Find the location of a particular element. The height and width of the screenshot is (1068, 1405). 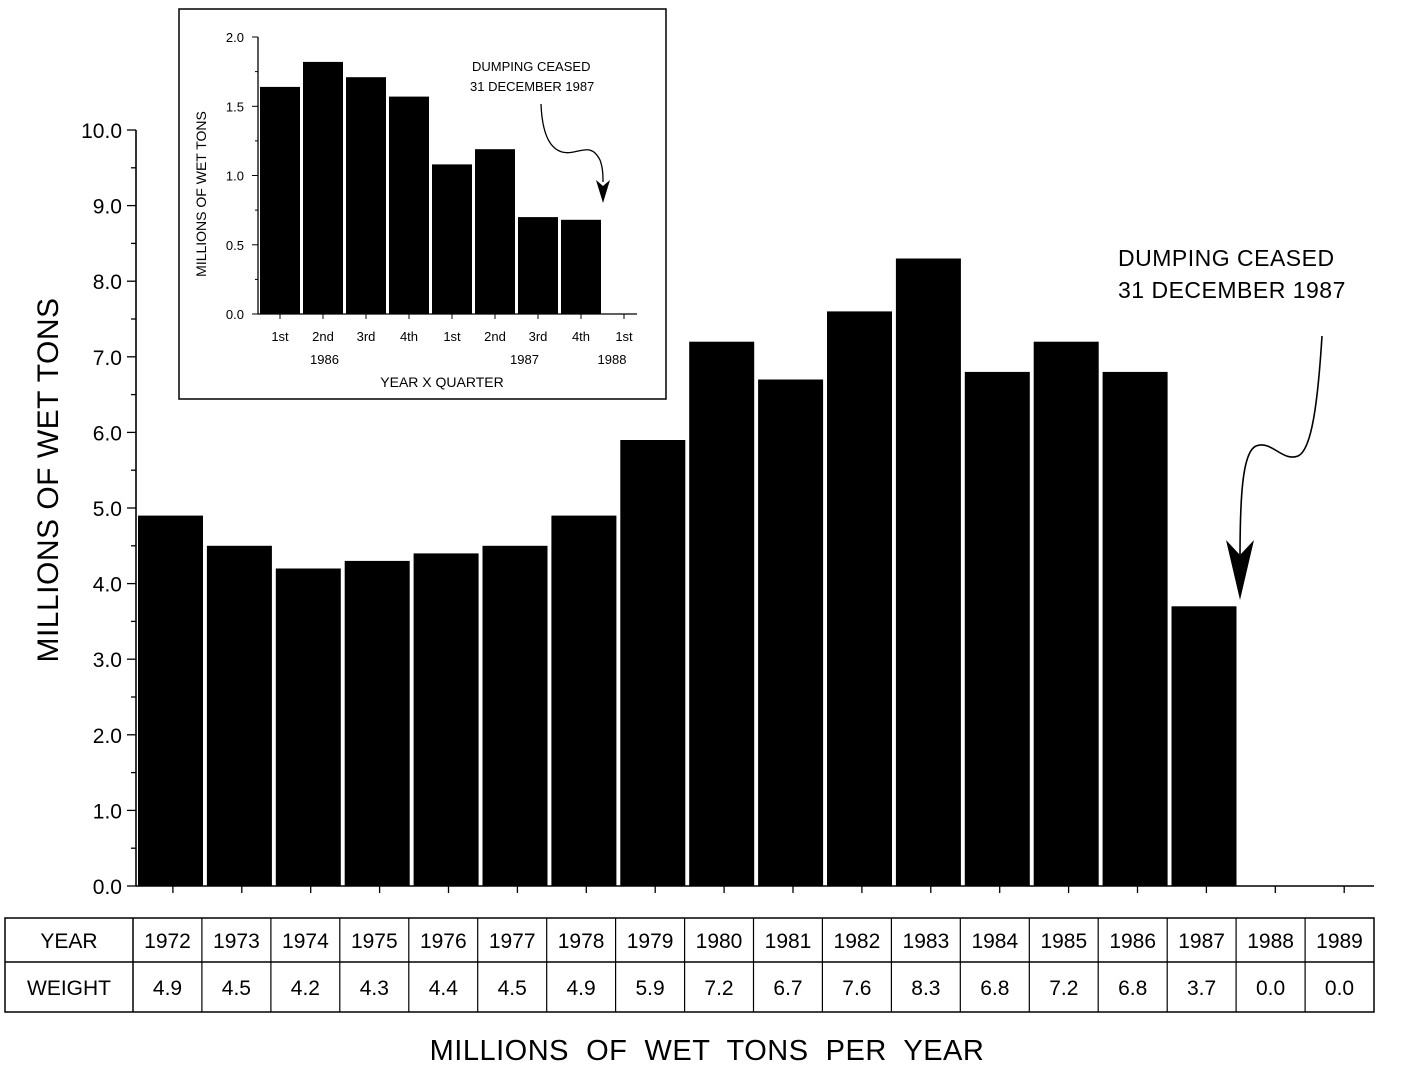

table-row-label-weight: WEIGHT is located at coordinates (69, 988).